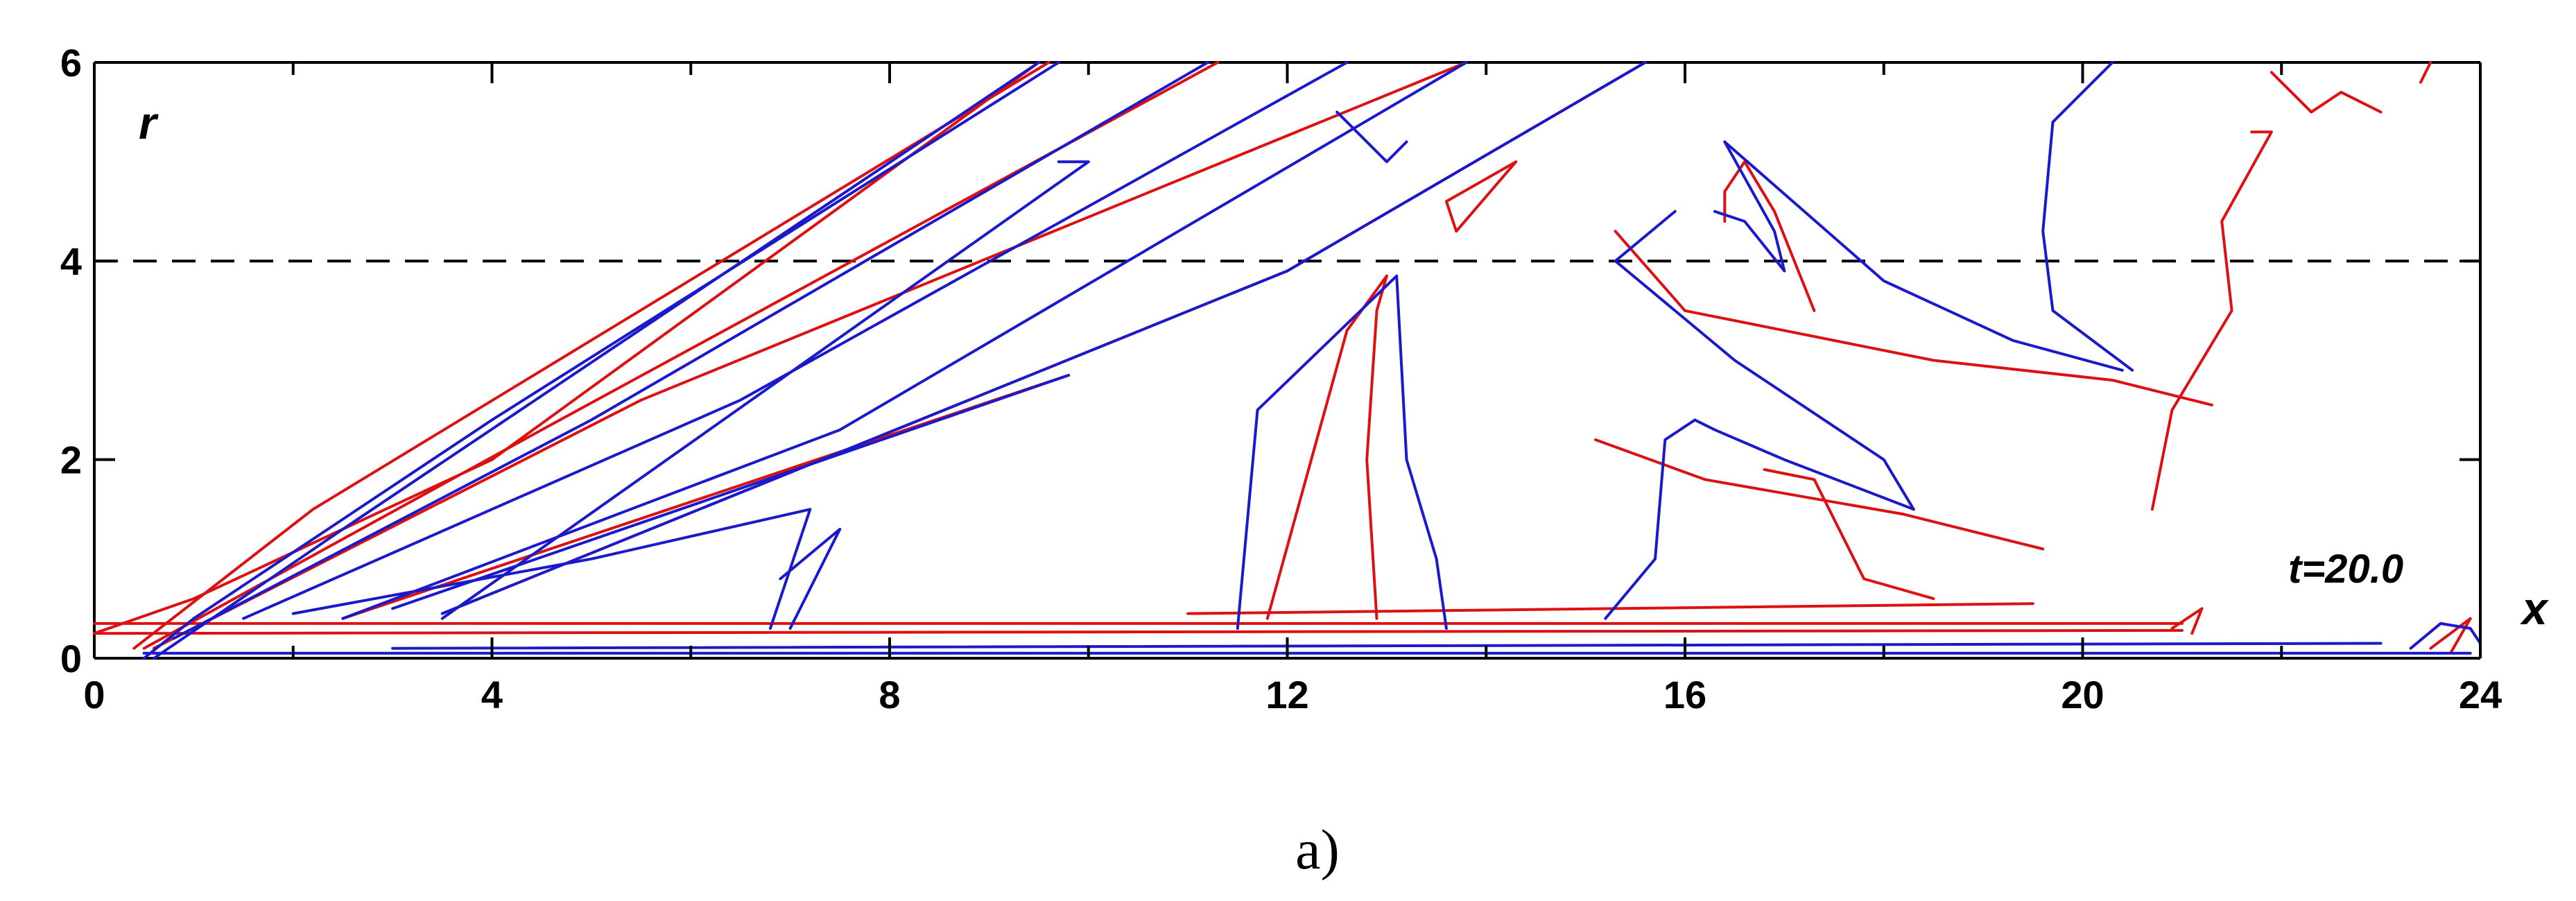 This screenshot has width=2576, height=901. I want to click on x-tick-label: 24, so click(2480, 694).